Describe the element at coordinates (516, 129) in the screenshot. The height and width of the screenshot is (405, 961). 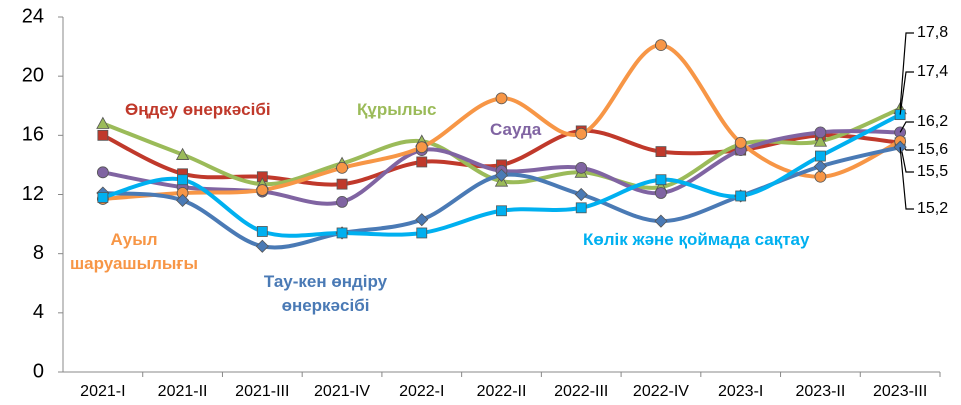
I see `series-label: Сауда` at that location.